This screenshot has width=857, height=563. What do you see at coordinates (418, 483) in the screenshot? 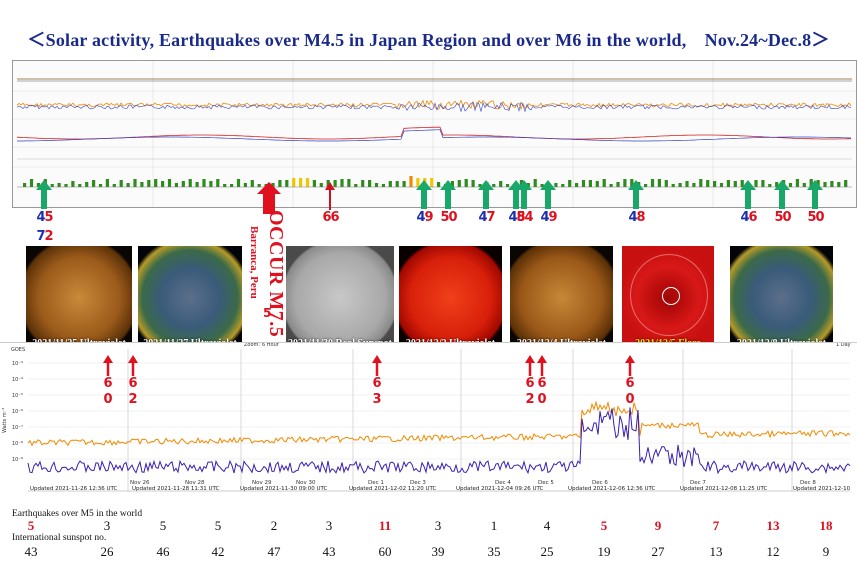
I see `x-tick-label: Dec 3` at bounding box center [418, 483].